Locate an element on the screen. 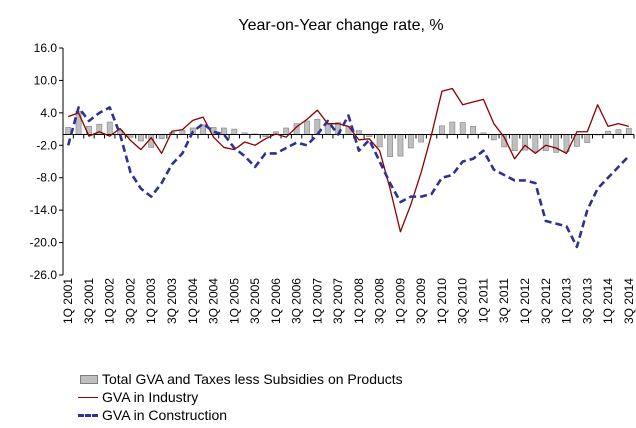 The height and width of the screenshot is (428, 636). x-tick-label: 1Q 2011 is located at coordinates (483, 300).